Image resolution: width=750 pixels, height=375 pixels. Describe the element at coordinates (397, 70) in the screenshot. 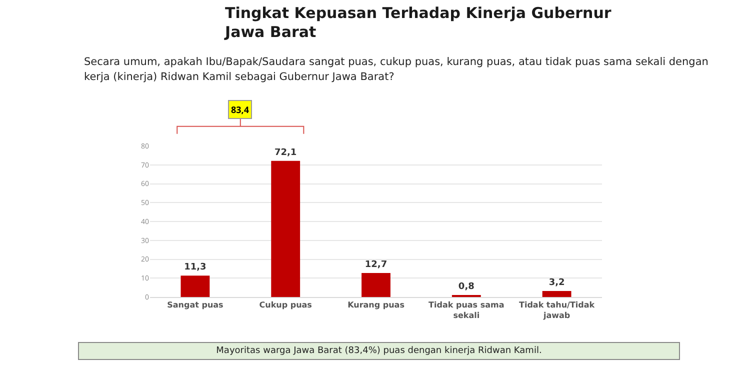

I see `chart-subtitle: Secara umum, apakah Ibu/Bapak/Saudara sangat puas, cukup puas, kurang puas, atau tidak puas sama sekali dengan kerja (kinerja) Ridwan Kamil sebagai Gubernur Jawa Barat?` at that location.